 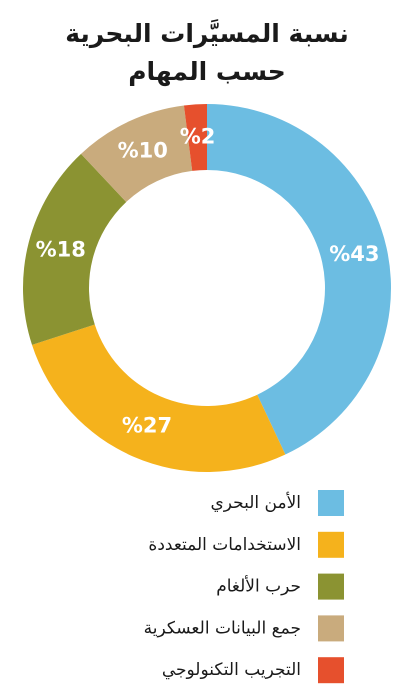 What do you see at coordinates (255, 502) in the screenshot?
I see `legend-label: الأمن البحري` at bounding box center [255, 502].